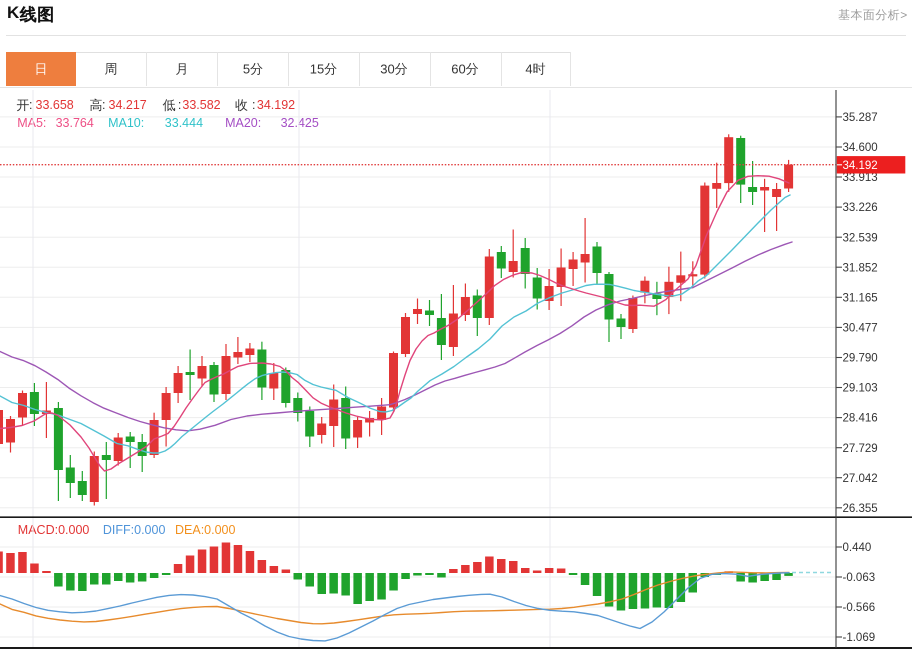 Image resolution: width=912 pixels, height=649 pixels. I want to click on svg-text: 4, so click(528, 68).